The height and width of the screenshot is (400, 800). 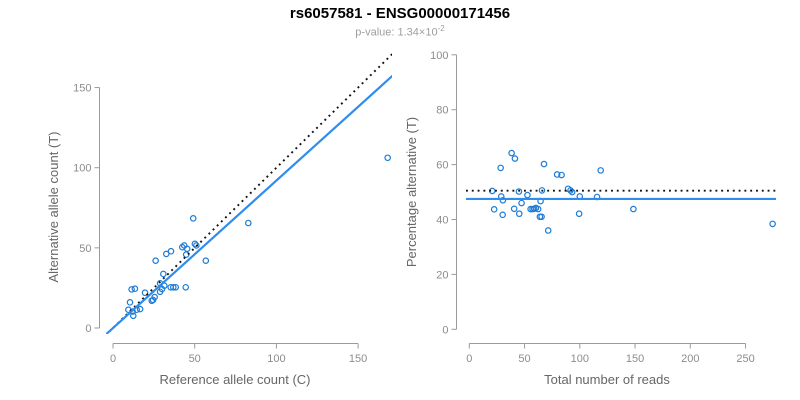 What do you see at coordinates (82, 89) in the screenshot?
I see `y-tick-label: 150` at bounding box center [82, 89].